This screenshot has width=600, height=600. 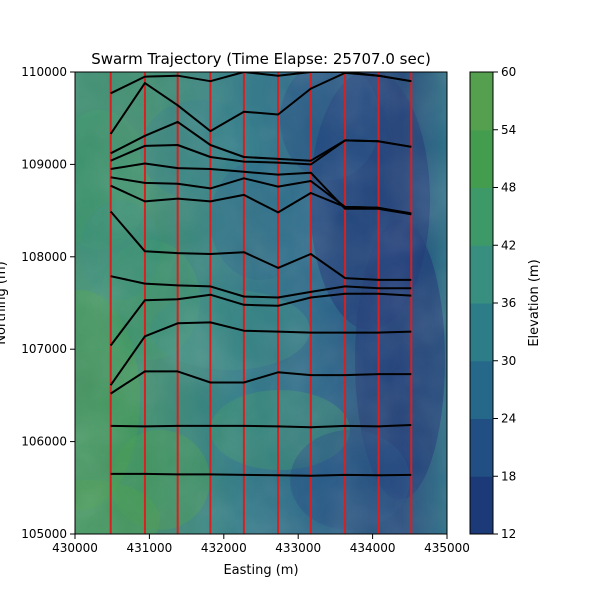 What do you see at coordinates (260, 570) in the screenshot?
I see `x-axis-label: Easting (m)` at bounding box center [260, 570].